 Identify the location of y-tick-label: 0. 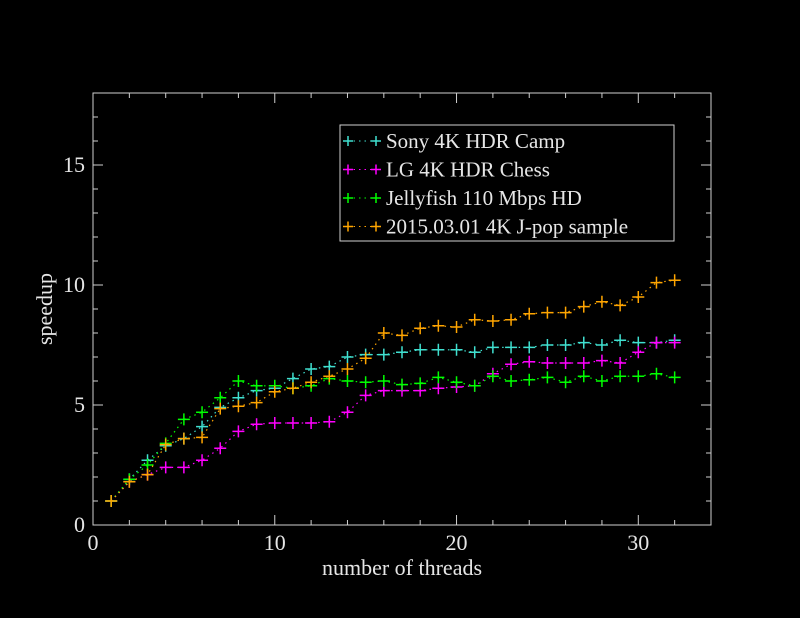
(79, 524).